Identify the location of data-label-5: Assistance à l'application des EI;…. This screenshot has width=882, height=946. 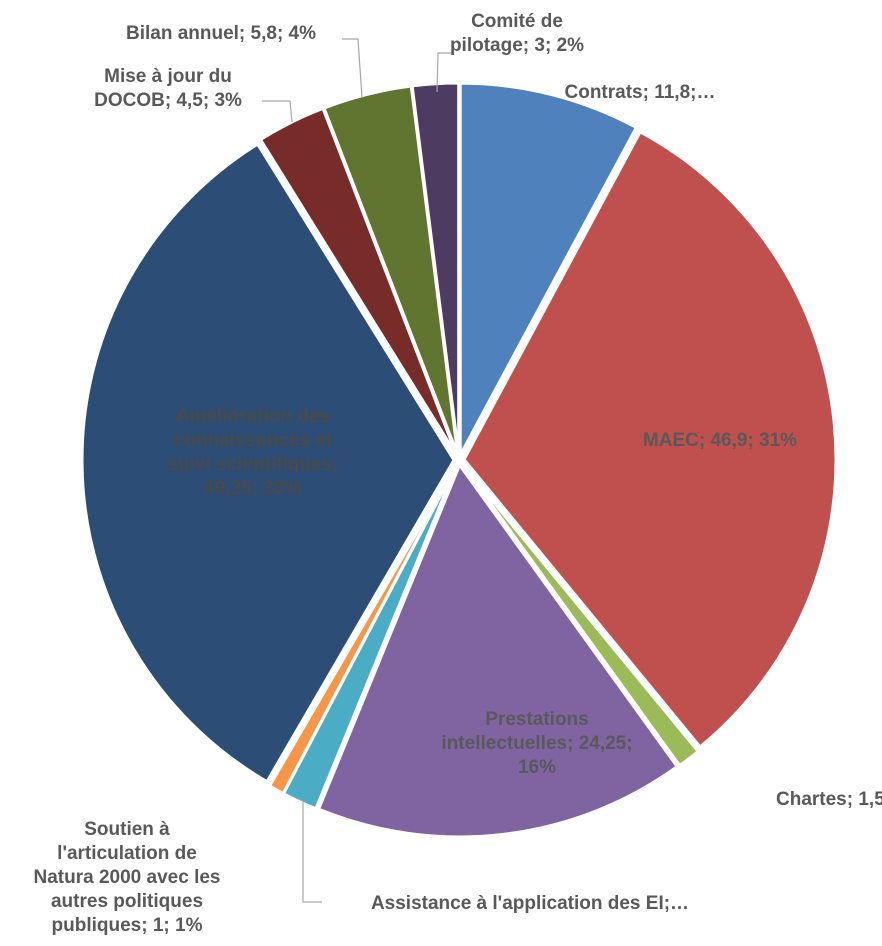
(530, 903).